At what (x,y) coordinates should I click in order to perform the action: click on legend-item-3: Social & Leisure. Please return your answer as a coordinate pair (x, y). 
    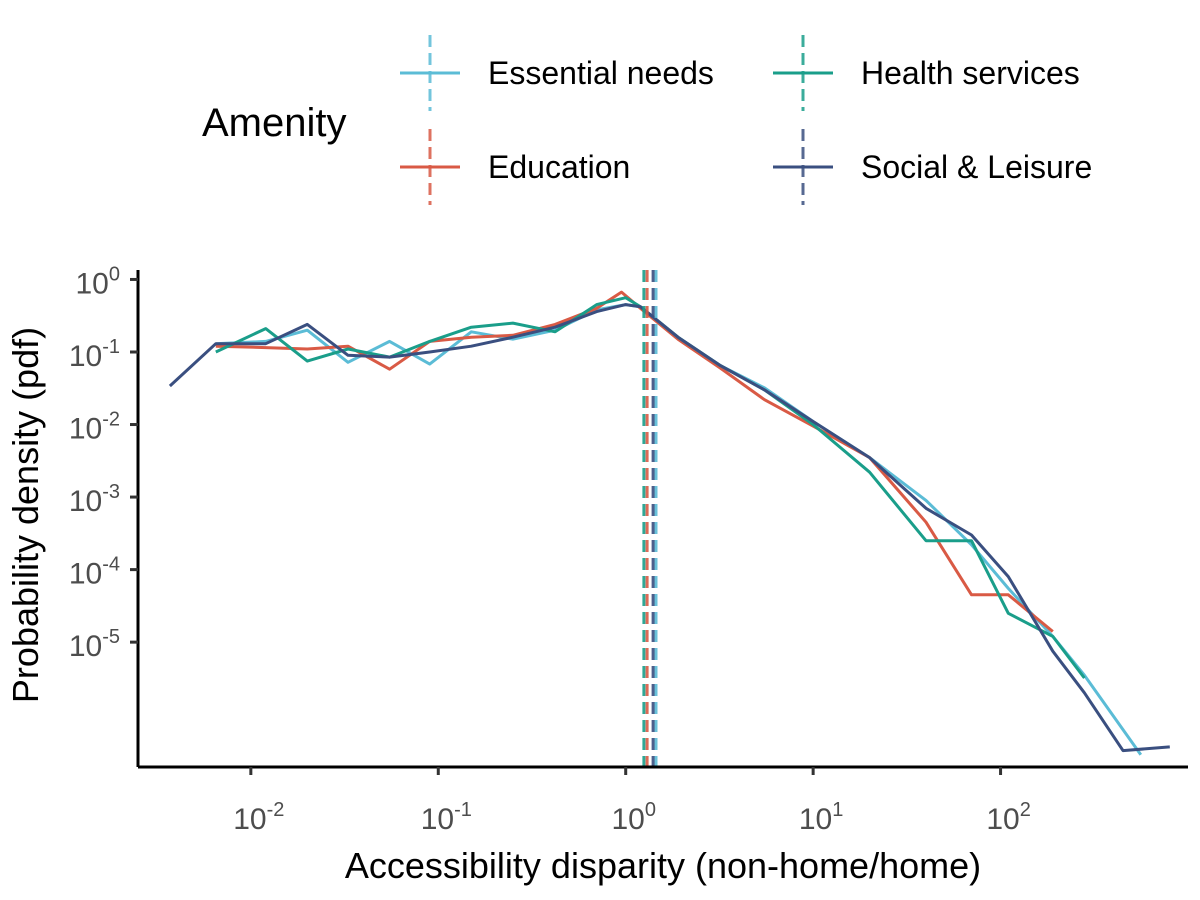
    Looking at the image, I should click on (932, 167).